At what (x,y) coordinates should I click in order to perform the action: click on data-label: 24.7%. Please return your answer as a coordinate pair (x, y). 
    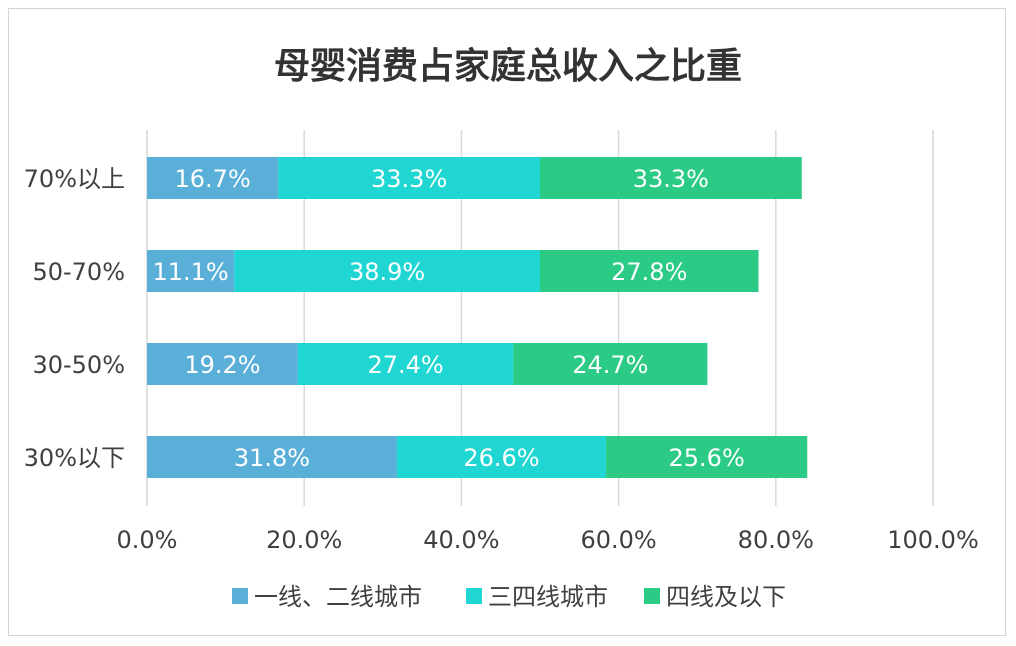
    Looking at the image, I should click on (610, 365).